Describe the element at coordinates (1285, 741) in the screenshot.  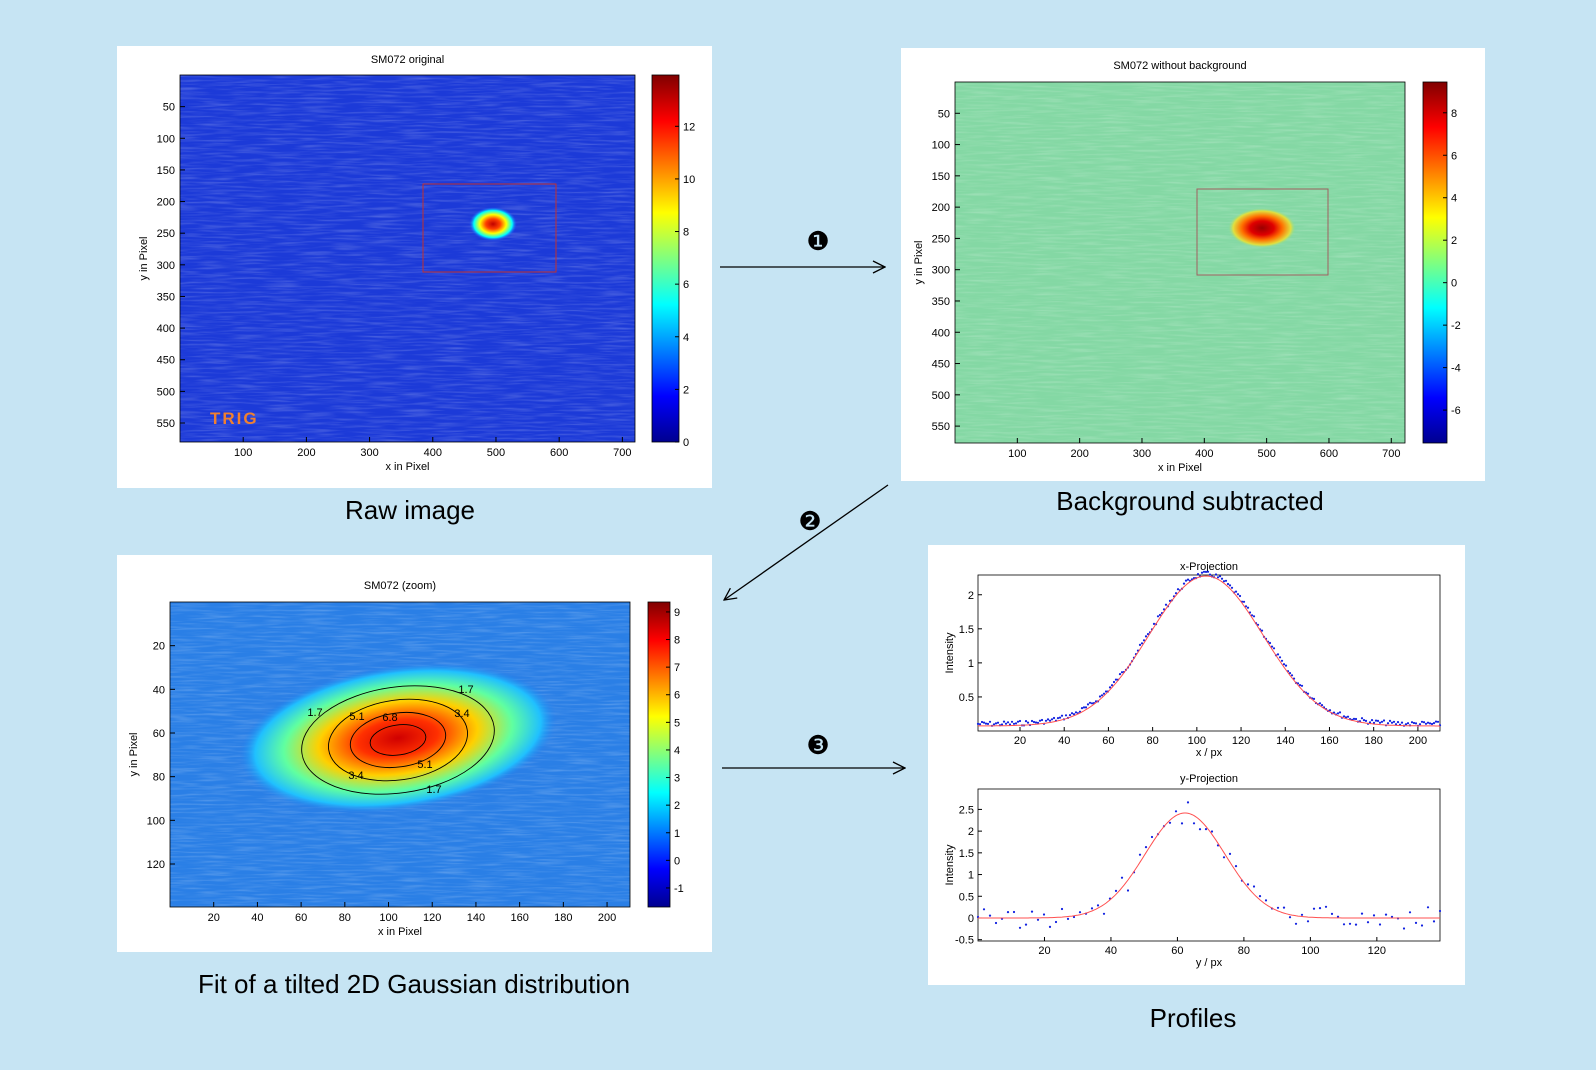
I see `x-tick-label: 140` at that location.